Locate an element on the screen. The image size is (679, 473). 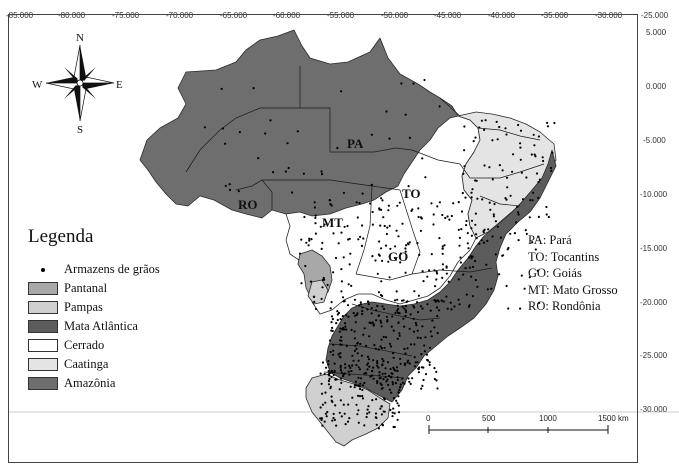
compass-east-label: E is located at coordinates (119, 85).